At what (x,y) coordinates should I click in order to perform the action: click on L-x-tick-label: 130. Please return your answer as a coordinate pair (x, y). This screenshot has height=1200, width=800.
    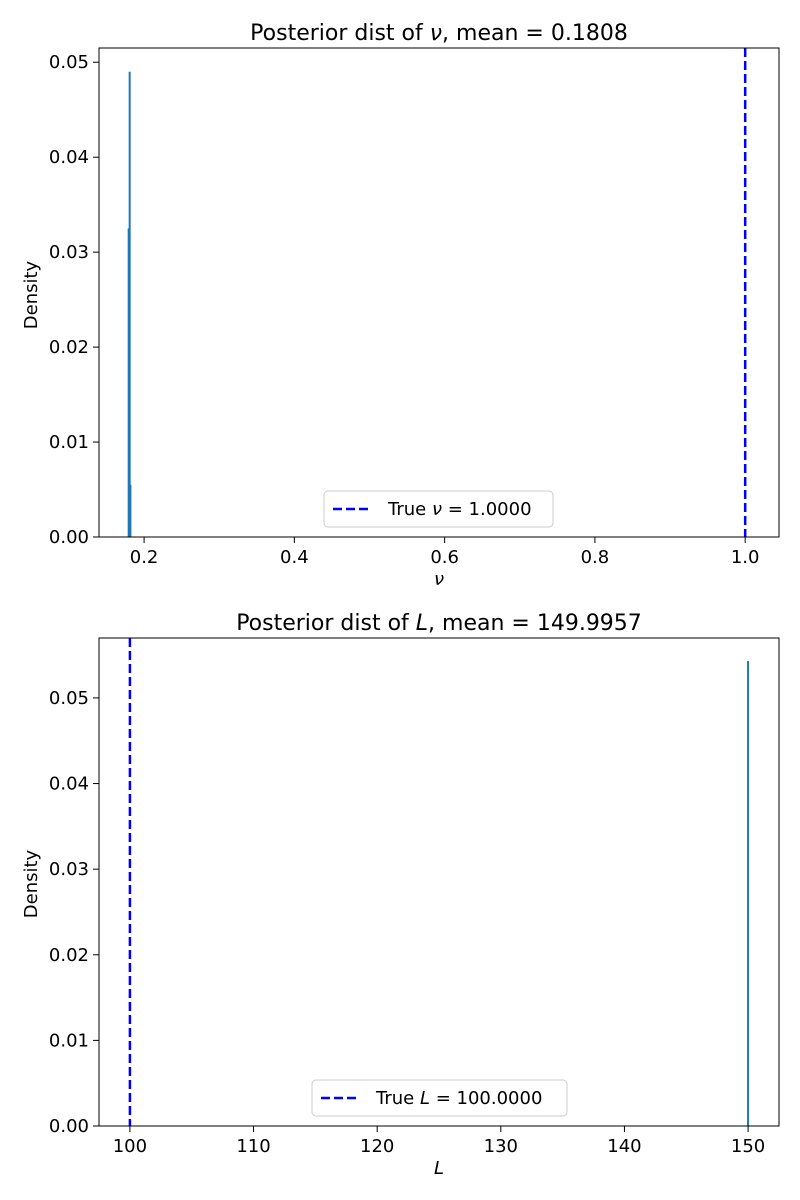
    Looking at the image, I should click on (501, 1146).